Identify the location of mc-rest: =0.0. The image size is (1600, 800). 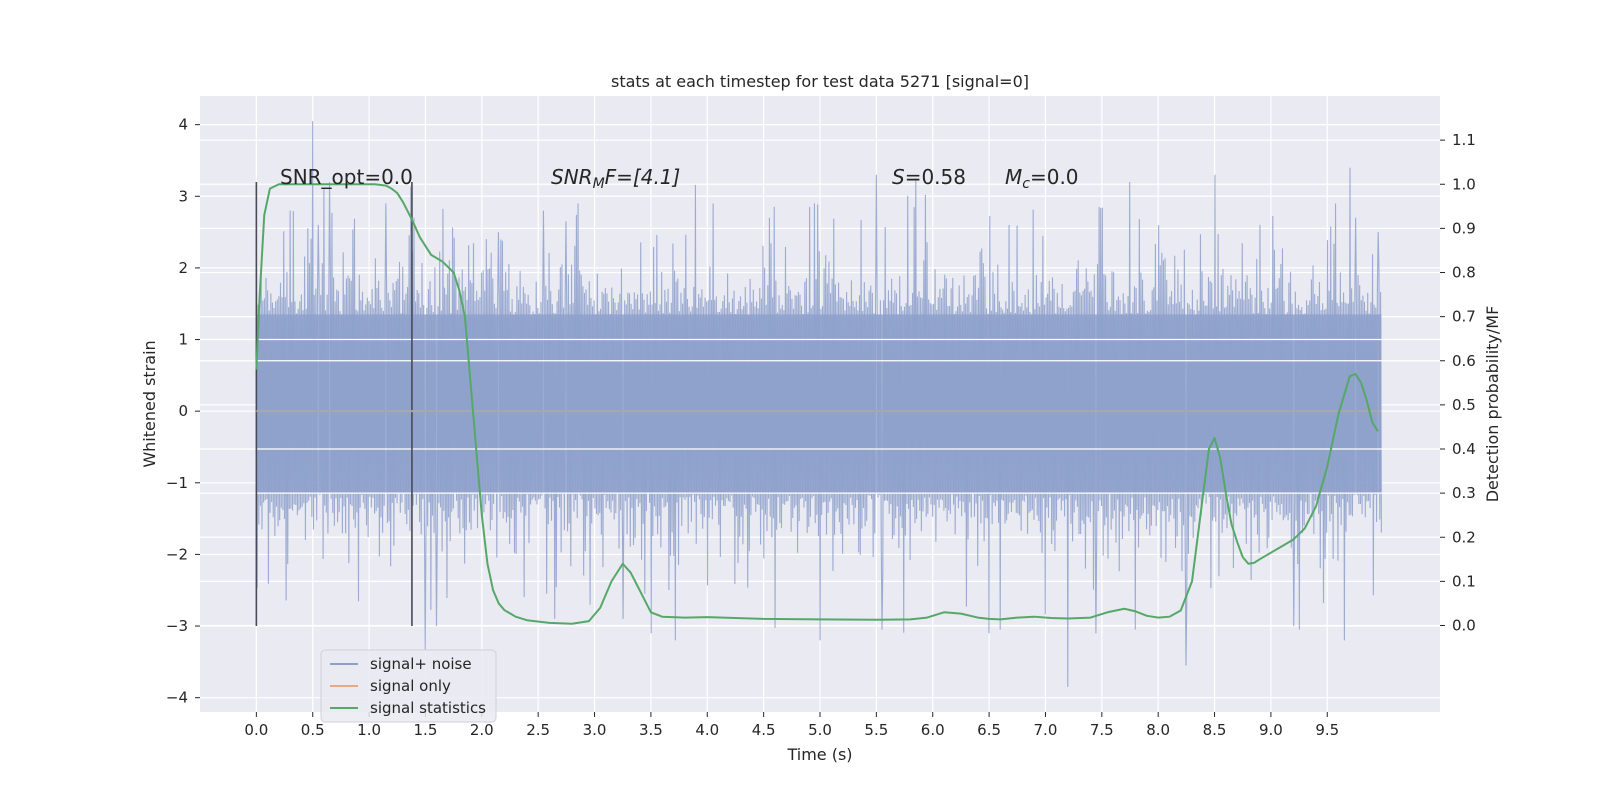
(1054, 177).